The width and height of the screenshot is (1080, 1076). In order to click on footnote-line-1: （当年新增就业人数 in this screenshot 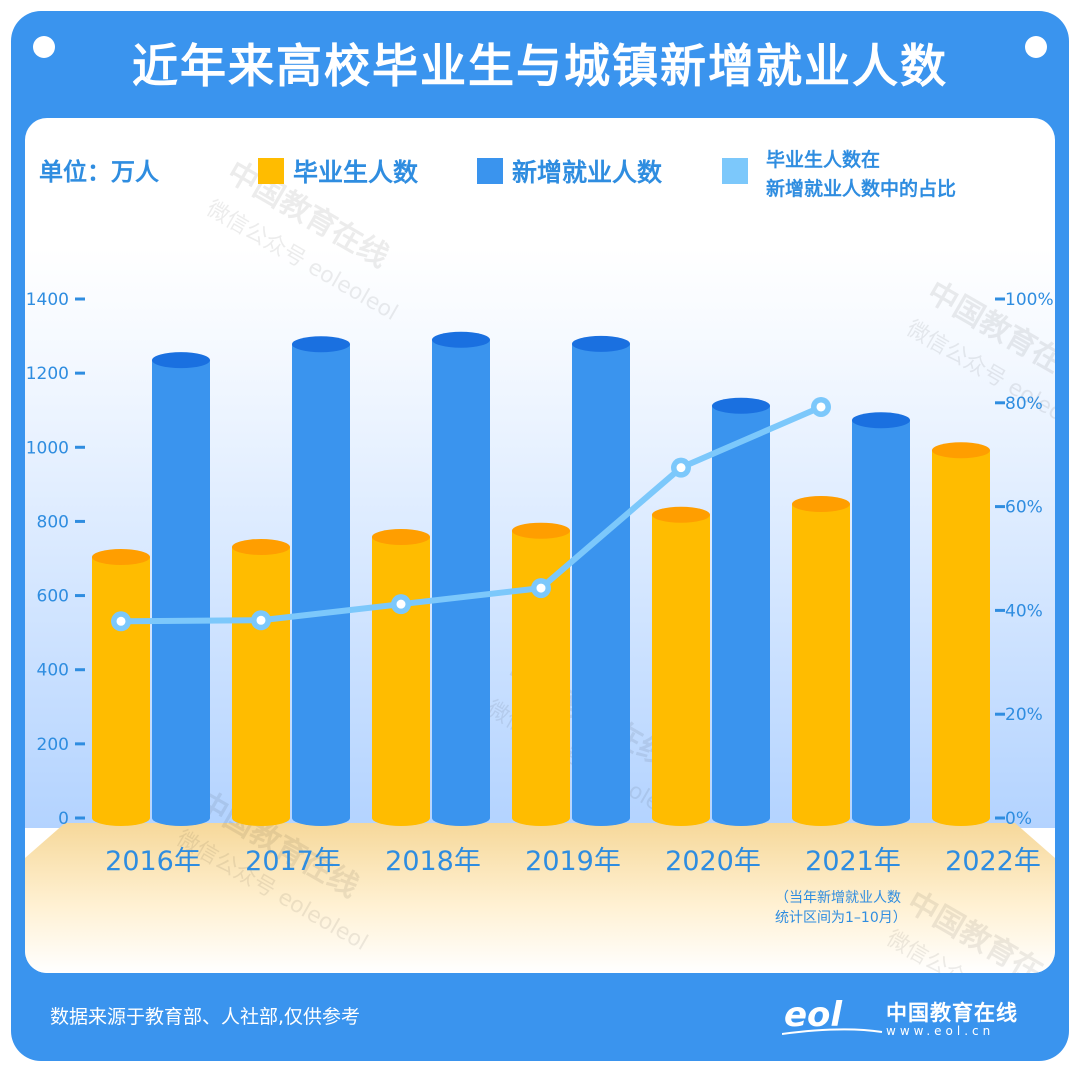, I will do `click(838, 898)`.